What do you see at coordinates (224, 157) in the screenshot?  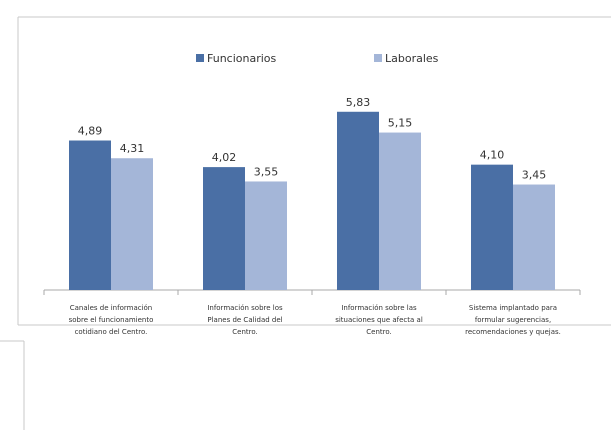 I see `data-label-funcionarios-2: 4,02` at bounding box center [224, 157].